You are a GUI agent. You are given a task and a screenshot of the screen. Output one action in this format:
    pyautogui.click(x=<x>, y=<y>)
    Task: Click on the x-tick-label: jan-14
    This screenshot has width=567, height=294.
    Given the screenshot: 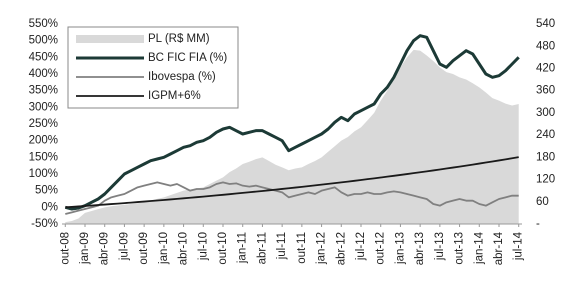 What is the action you would take?
    pyautogui.click(x=479, y=248)
    